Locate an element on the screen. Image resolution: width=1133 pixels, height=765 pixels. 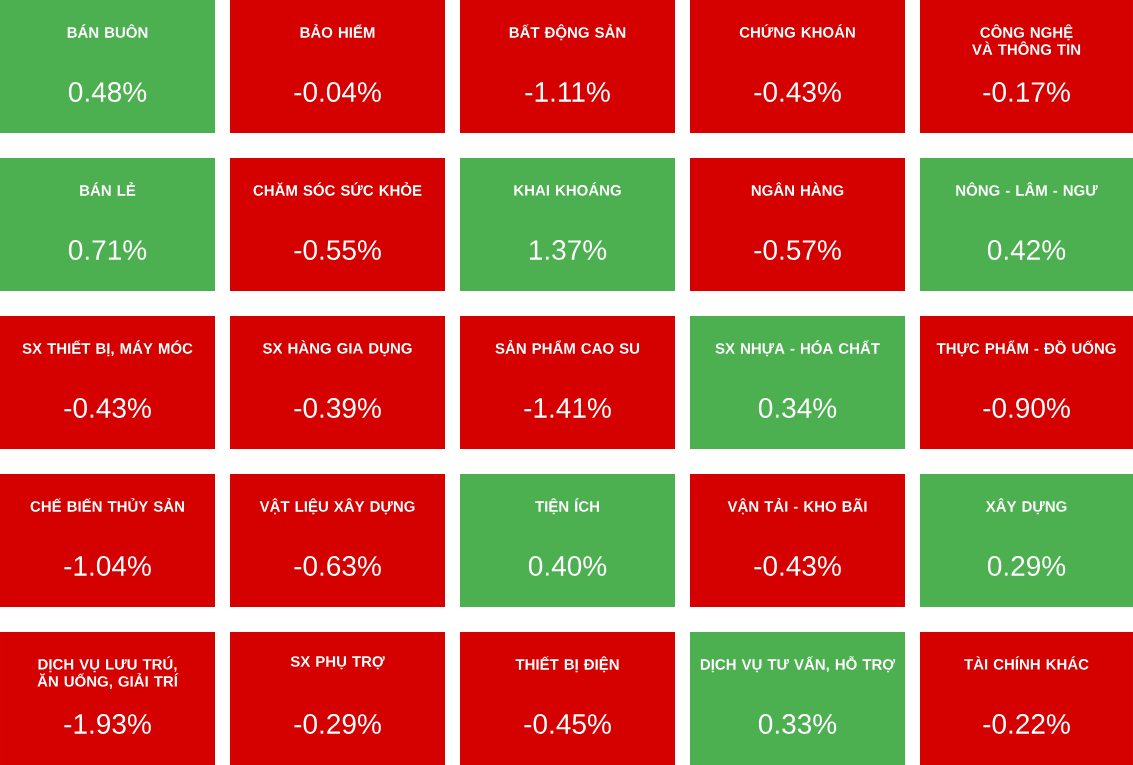
category-label: NGÂN HÀNG is located at coordinates (797, 189).